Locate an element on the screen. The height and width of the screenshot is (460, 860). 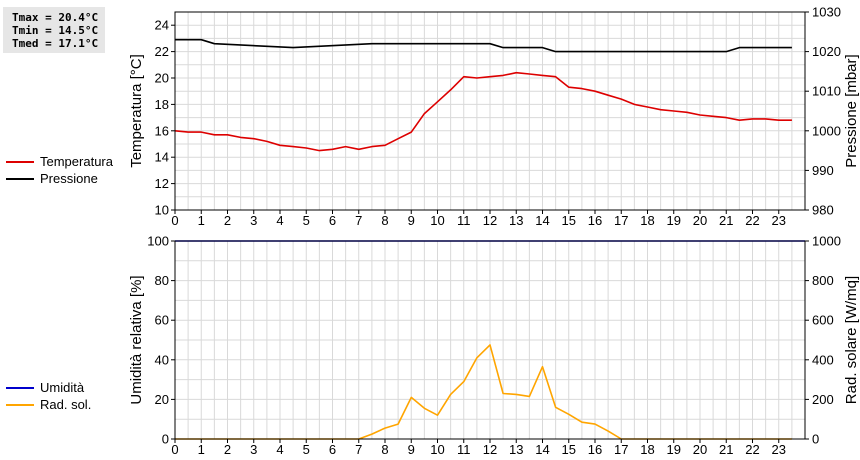
chart1-y-tick-label: 18 is located at coordinates (162, 104).